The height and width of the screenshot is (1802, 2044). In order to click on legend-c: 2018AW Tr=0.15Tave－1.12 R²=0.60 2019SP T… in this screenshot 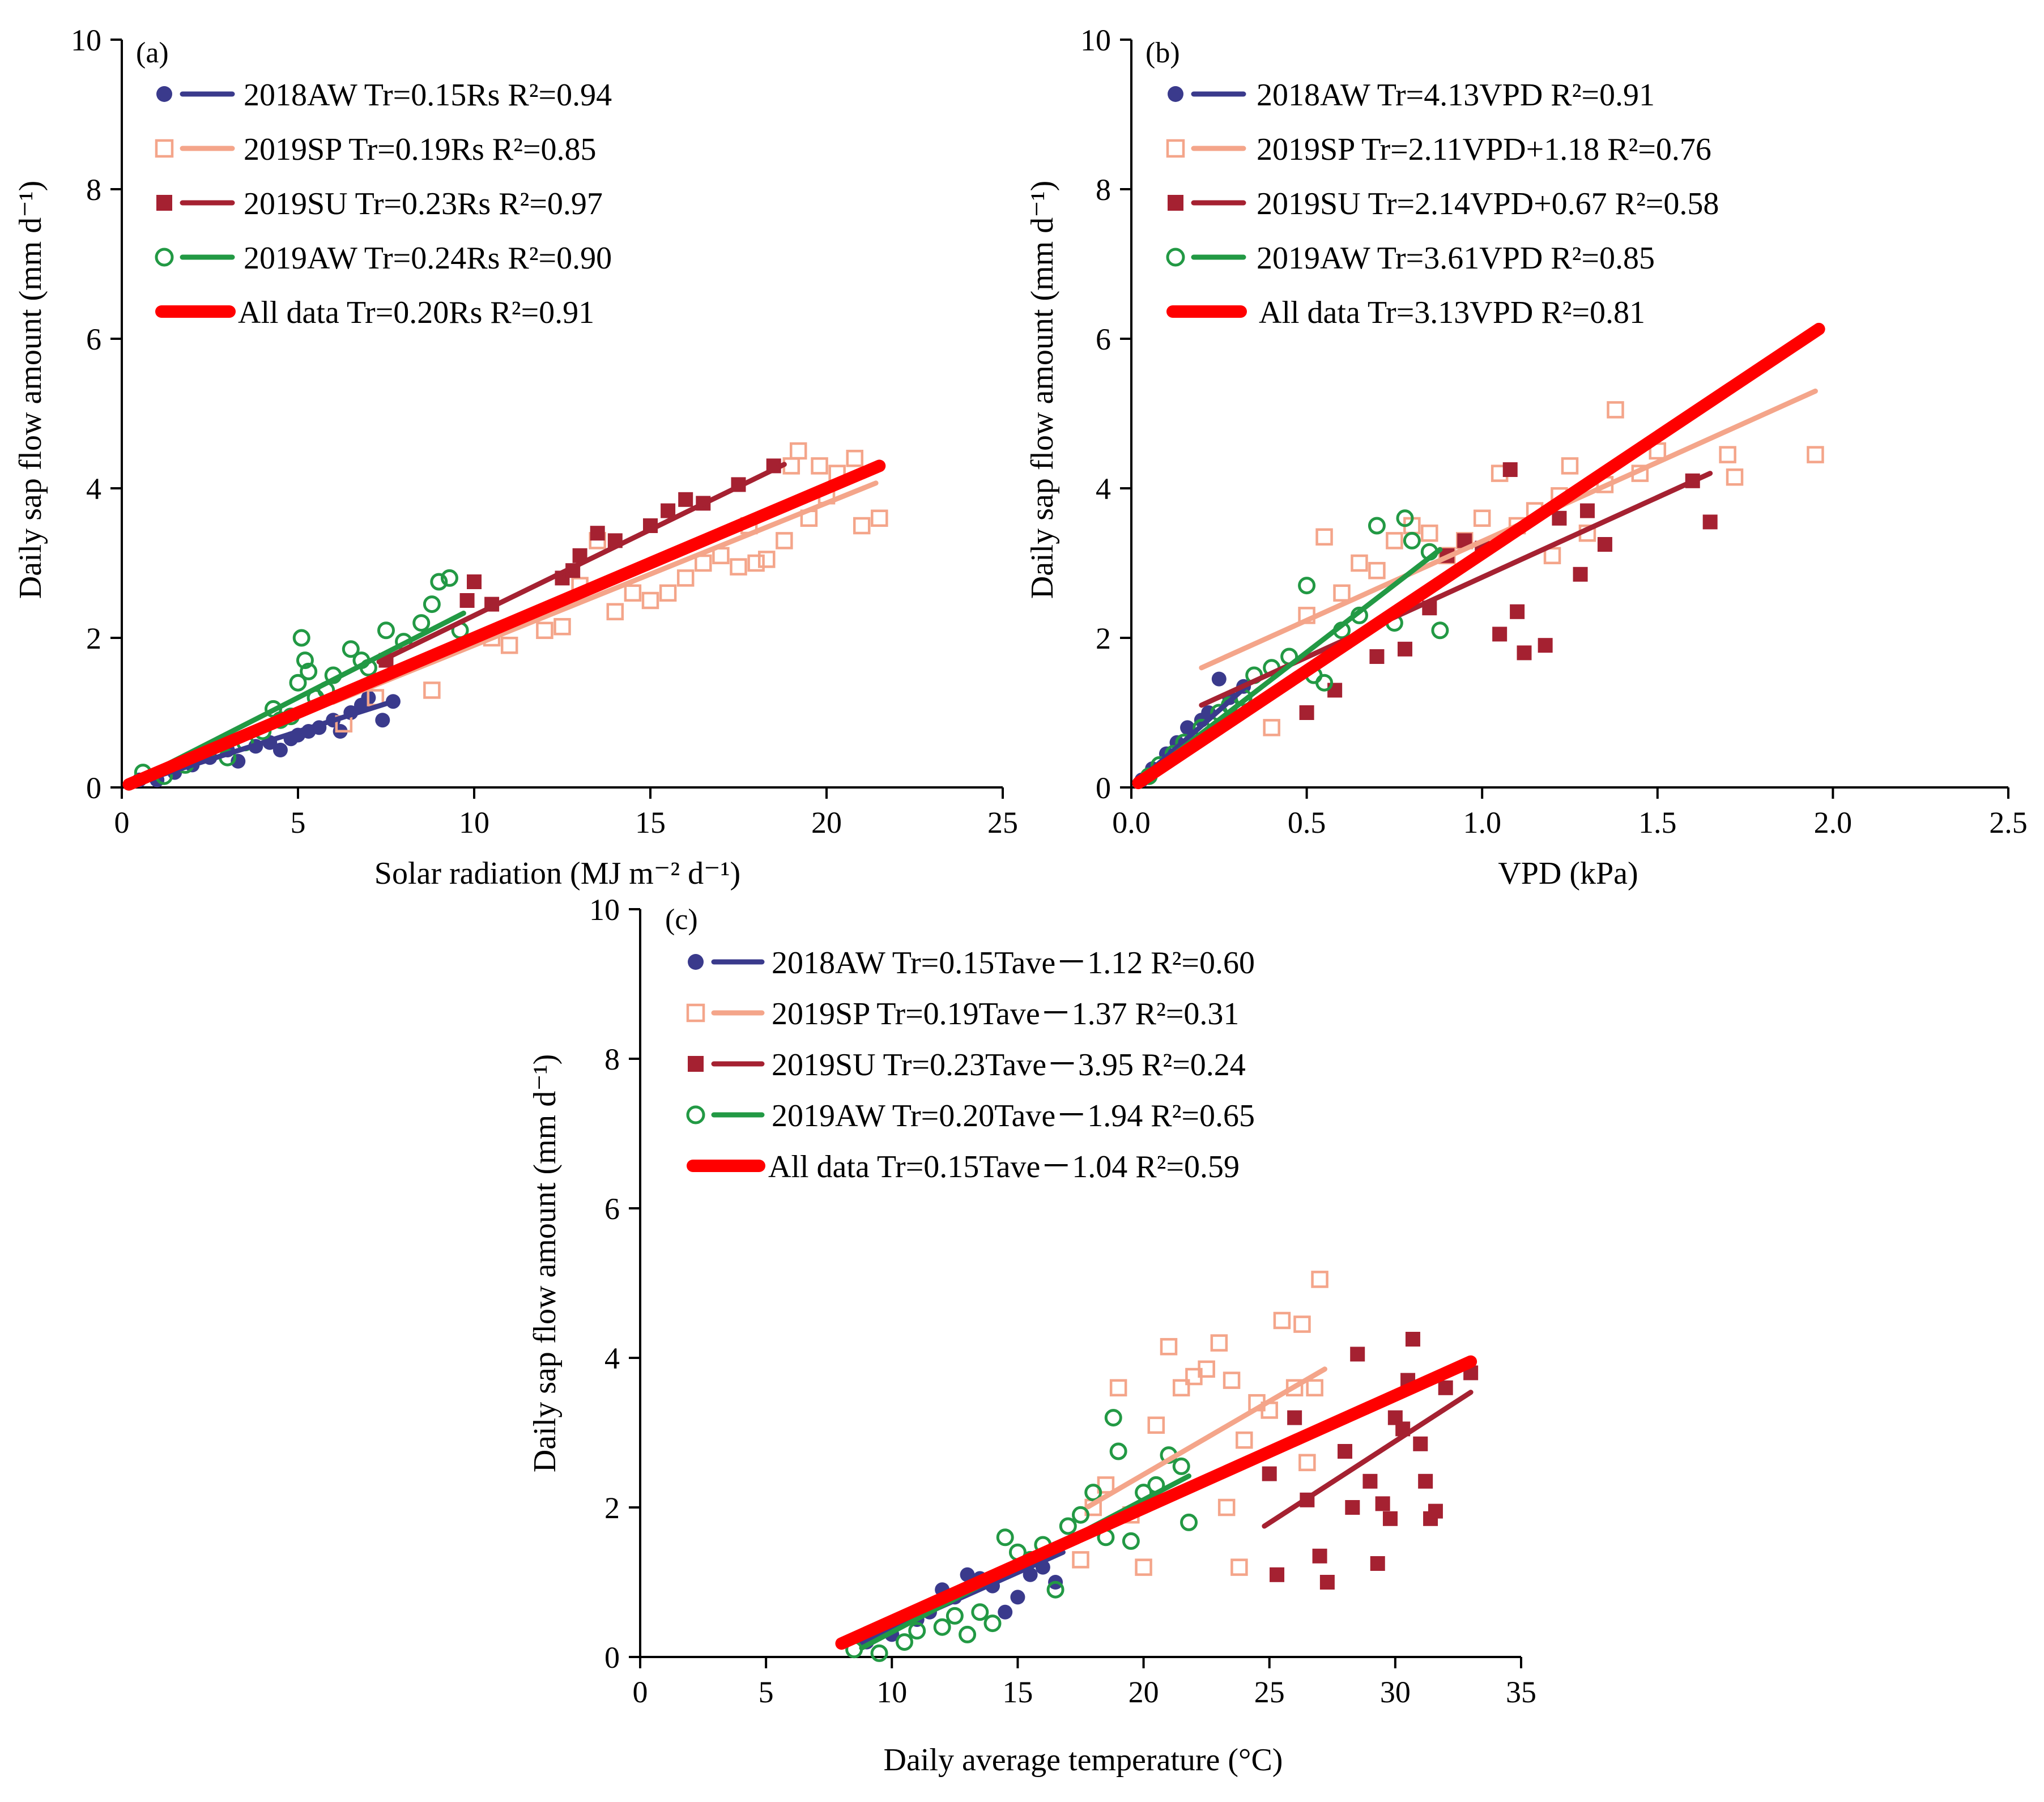, I will do `click(970, 1065)`.